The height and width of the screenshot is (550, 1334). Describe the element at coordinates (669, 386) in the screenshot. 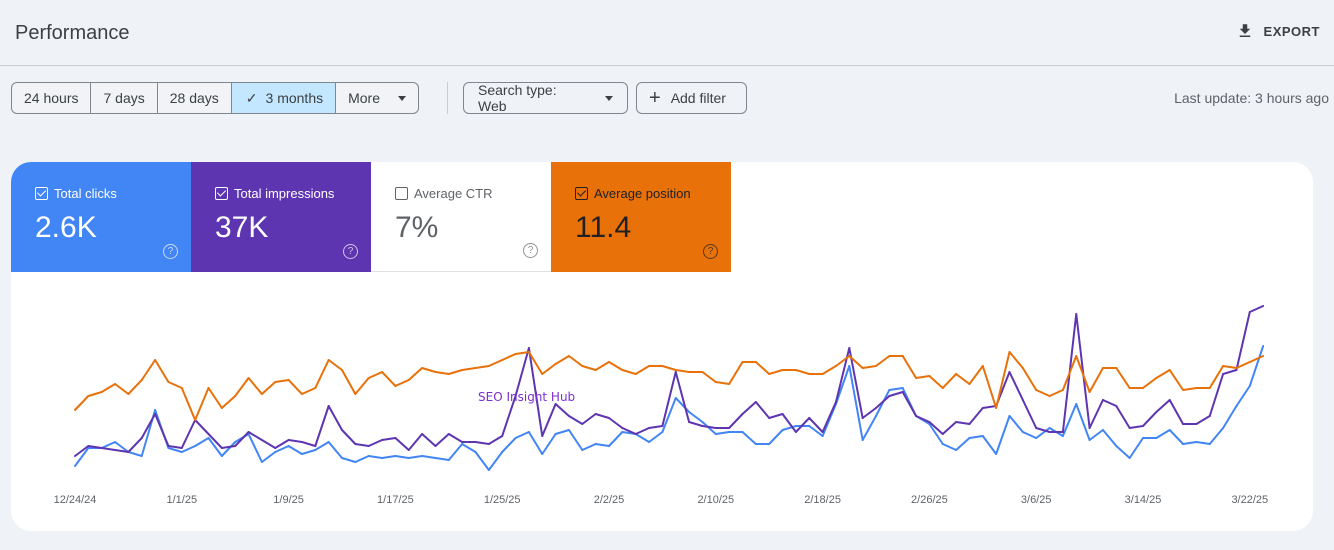

I see `series-line-average-position` at that location.